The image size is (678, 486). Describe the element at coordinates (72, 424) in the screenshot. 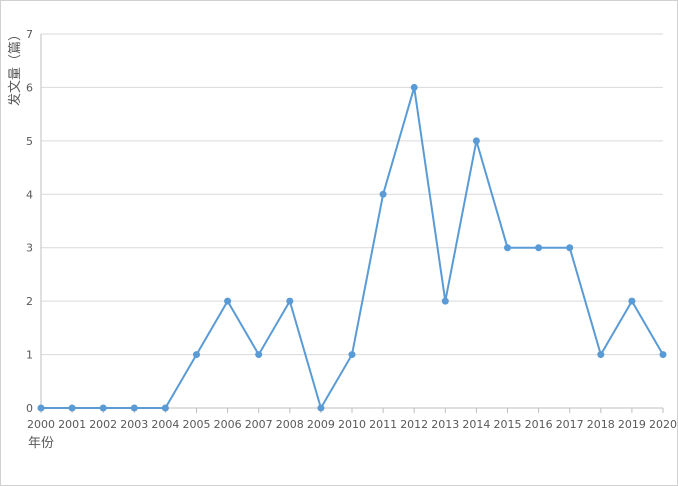

I see `x-tick-label: 2001` at that location.